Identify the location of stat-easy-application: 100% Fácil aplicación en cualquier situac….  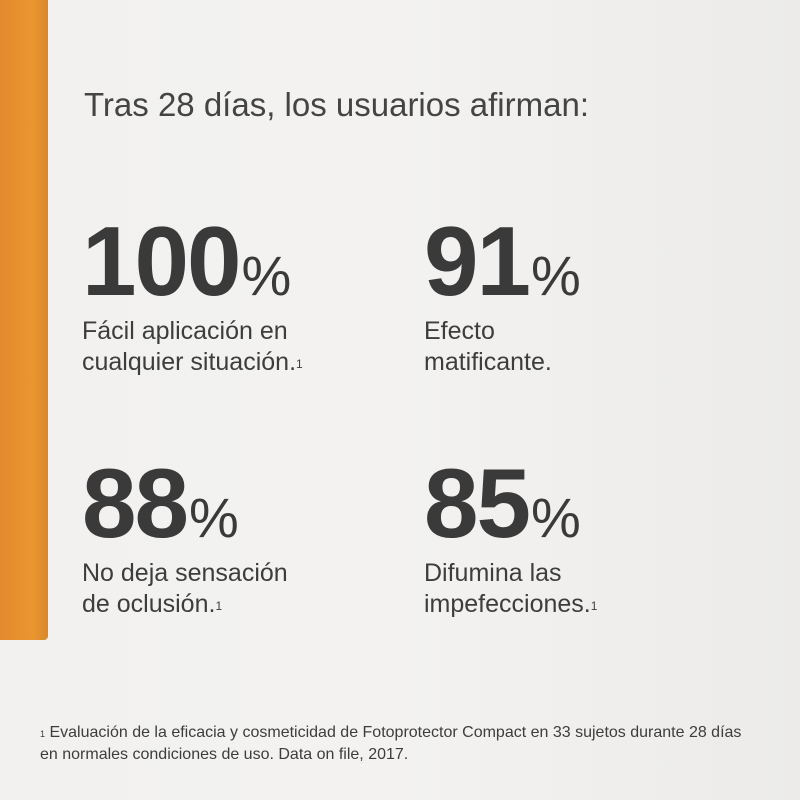
(242, 295).